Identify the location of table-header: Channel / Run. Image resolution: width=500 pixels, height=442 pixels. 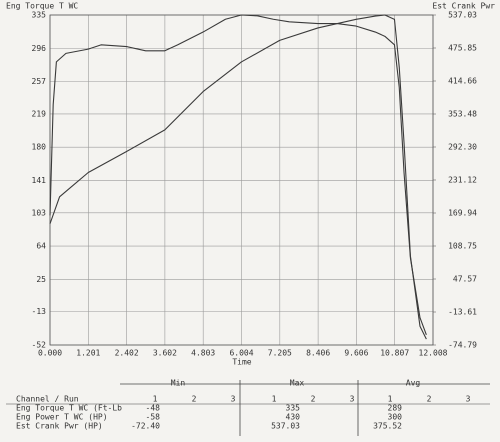
(47, 399).